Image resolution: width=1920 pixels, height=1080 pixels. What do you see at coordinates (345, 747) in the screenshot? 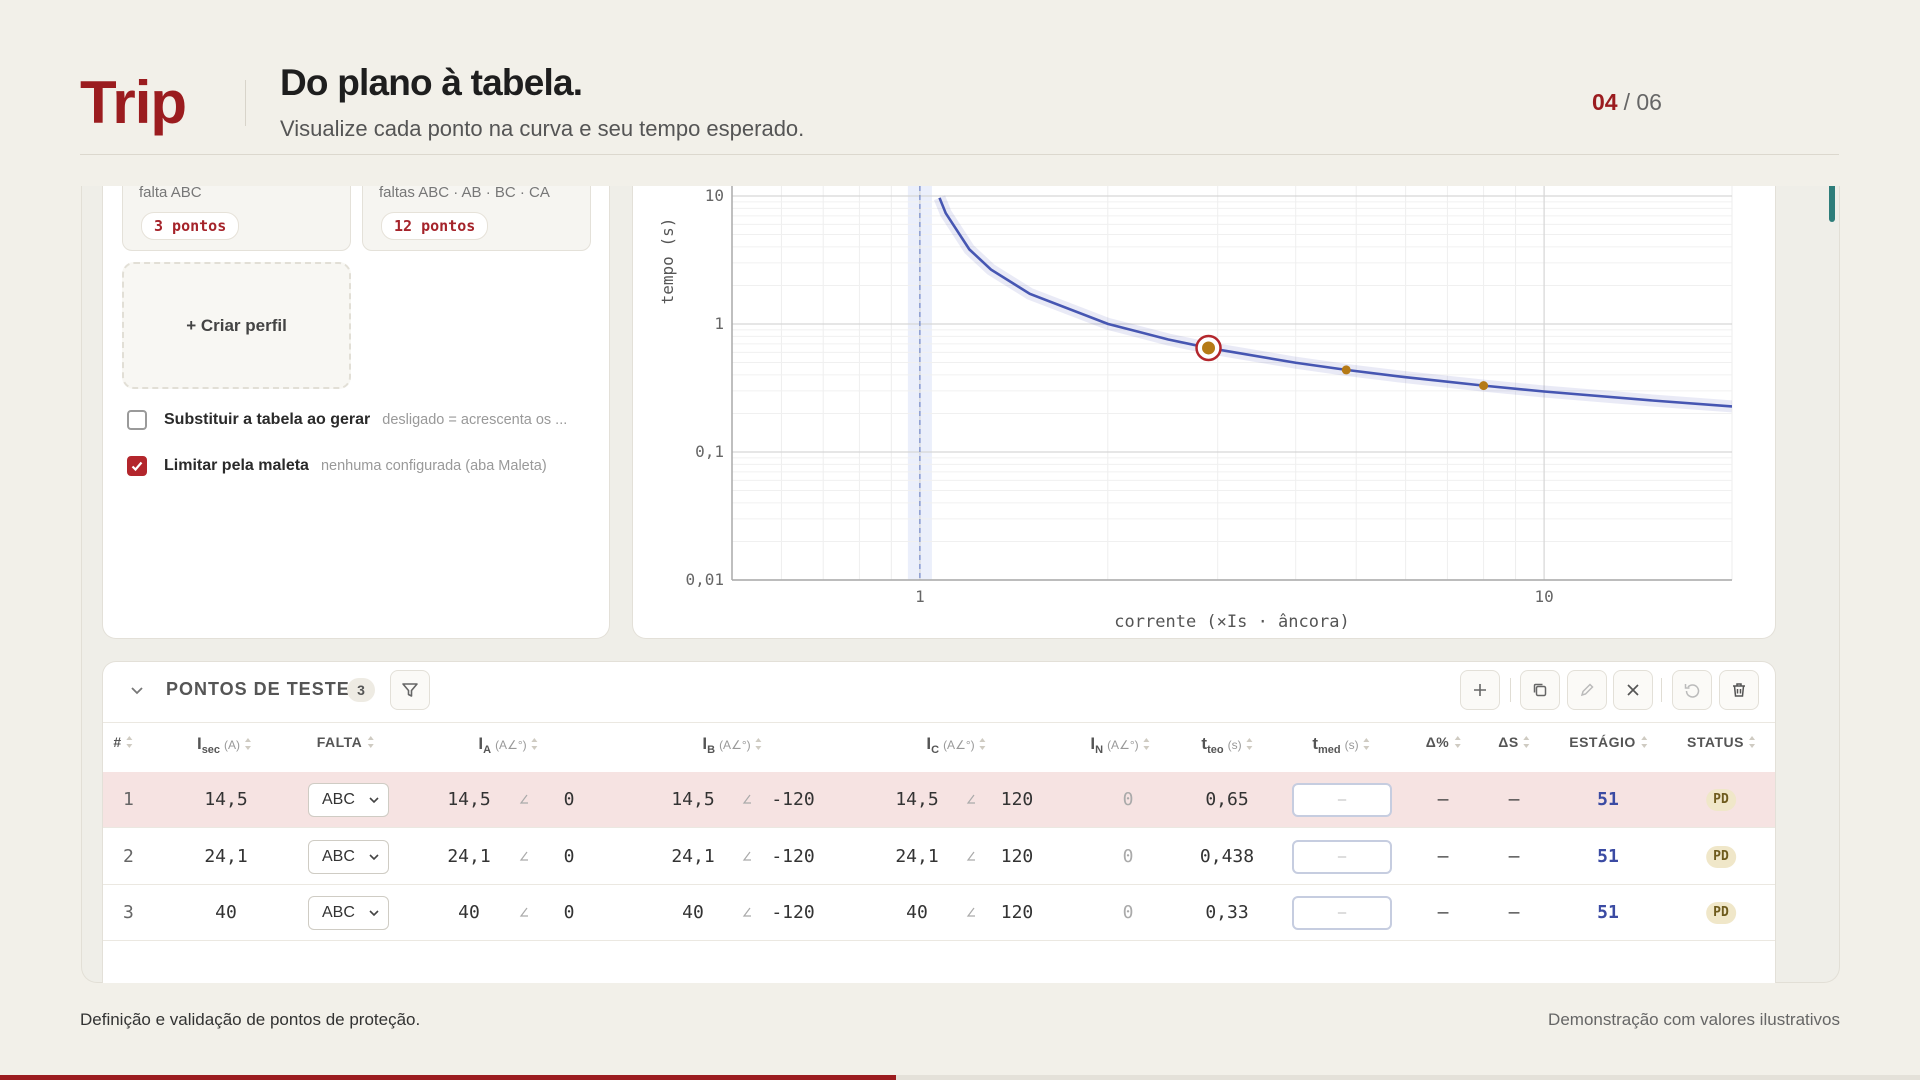
I see `column-header: FALTA` at bounding box center [345, 747].